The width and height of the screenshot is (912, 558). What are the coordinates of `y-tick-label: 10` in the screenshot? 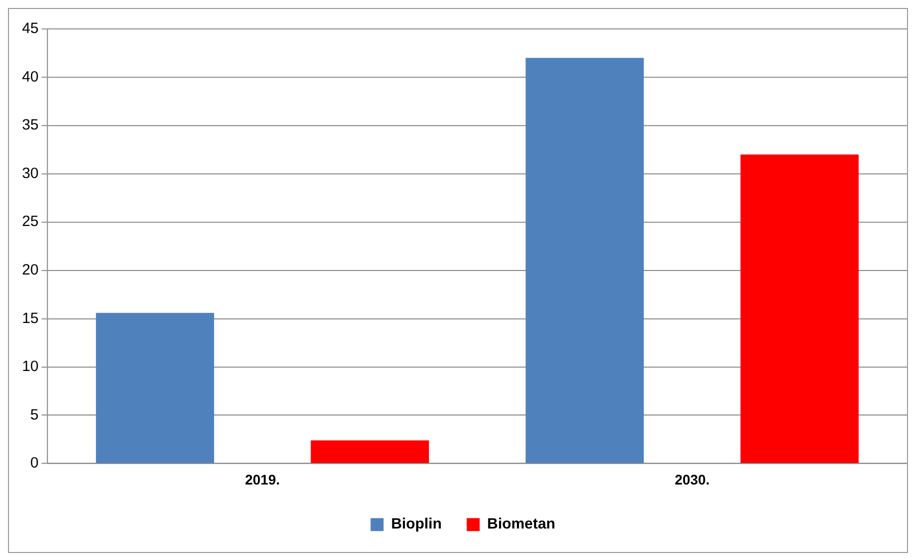 It's located at (30, 367).